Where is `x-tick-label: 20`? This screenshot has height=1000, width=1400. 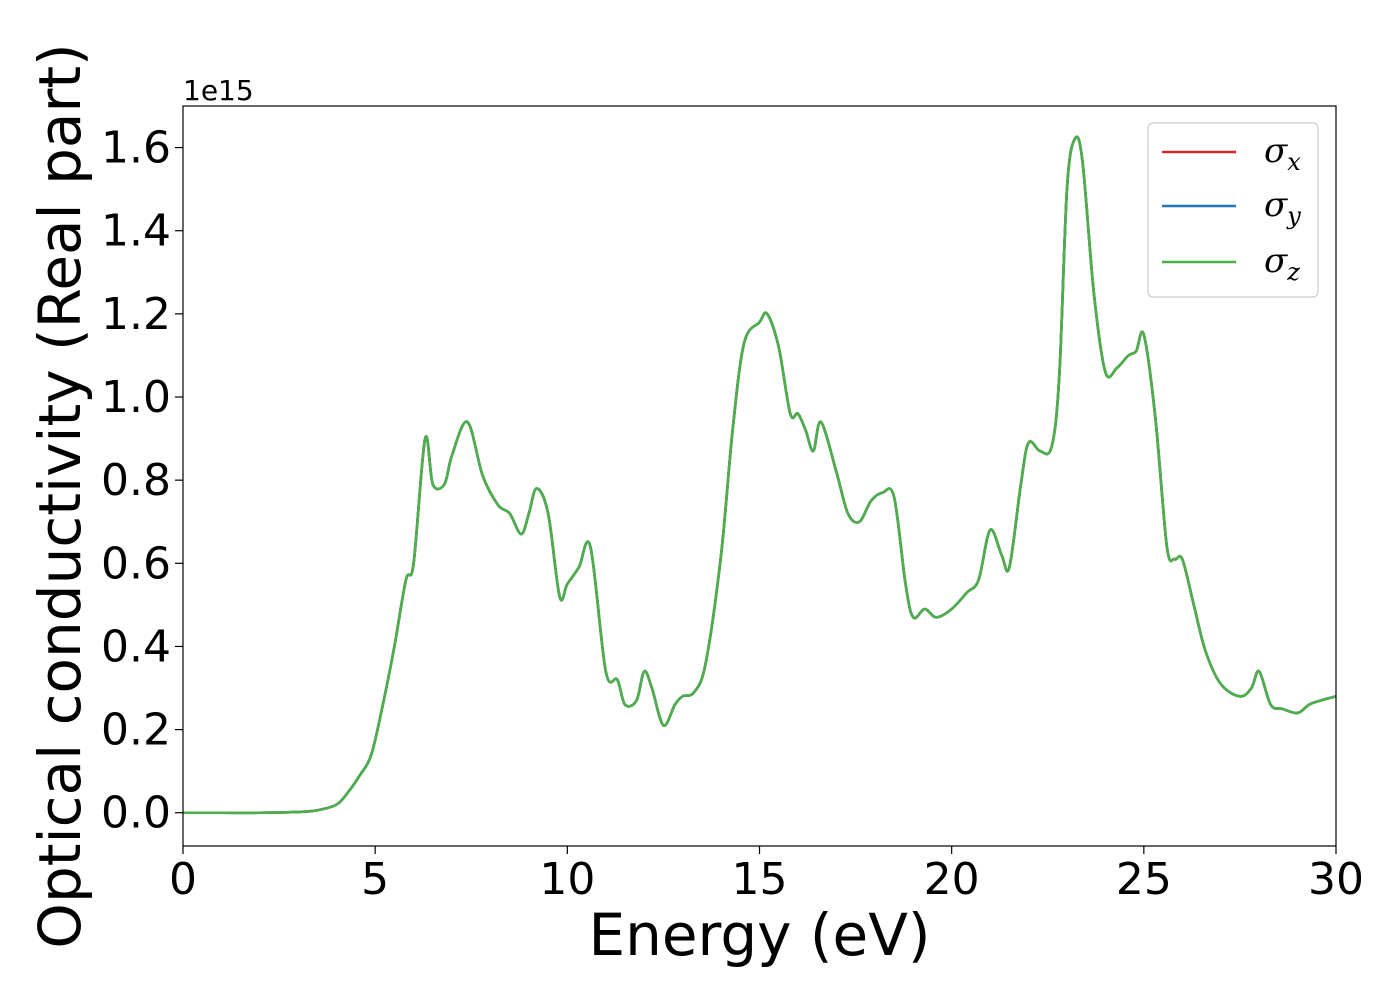 x-tick-label: 20 is located at coordinates (952, 879).